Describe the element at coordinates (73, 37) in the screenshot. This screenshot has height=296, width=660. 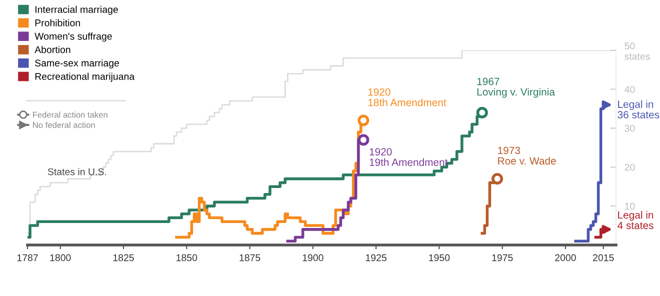
I see `legend-label: Women's suffrage` at that location.